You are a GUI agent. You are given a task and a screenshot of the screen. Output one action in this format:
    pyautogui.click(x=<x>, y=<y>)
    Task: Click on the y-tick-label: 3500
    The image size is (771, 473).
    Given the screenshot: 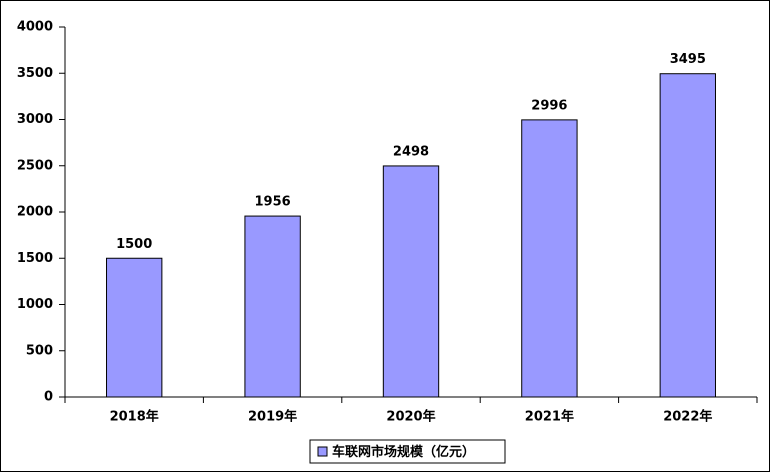 What is the action you would take?
    pyautogui.click(x=35, y=73)
    